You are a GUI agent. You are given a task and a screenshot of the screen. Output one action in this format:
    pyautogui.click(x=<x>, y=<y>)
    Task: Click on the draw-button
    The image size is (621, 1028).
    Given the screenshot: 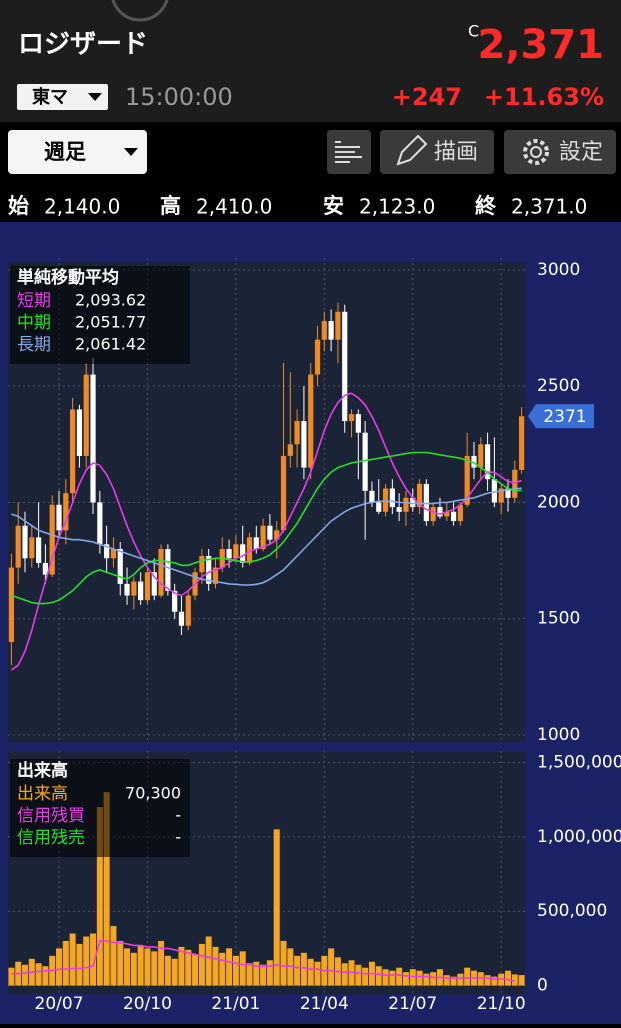 What is the action you would take?
    pyautogui.click(x=437, y=152)
    